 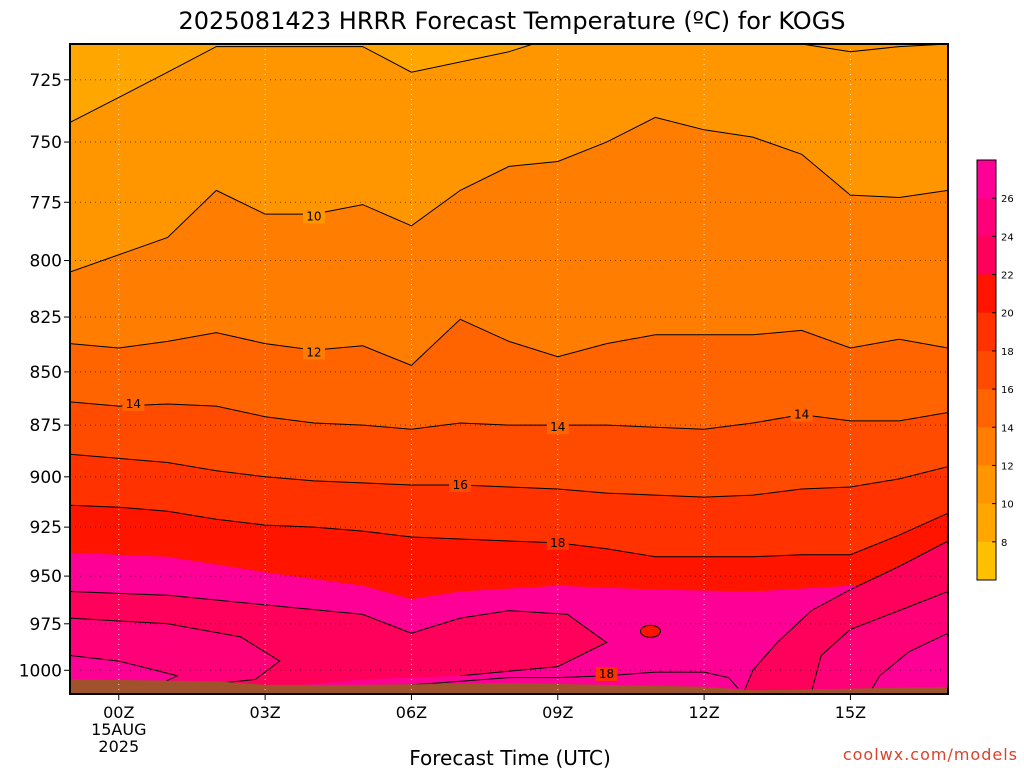 What do you see at coordinates (46, 318) in the screenshot?
I see `y-tick-label: 825` at bounding box center [46, 318].